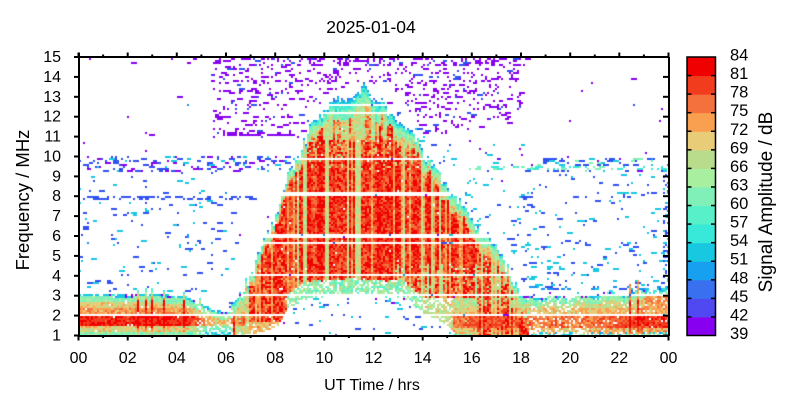 This screenshot has height=400, width=800. What do you see at coordinates (739, 297) in the screenshot?
I see `svg-text: 45` at bounding box center [739, 297].